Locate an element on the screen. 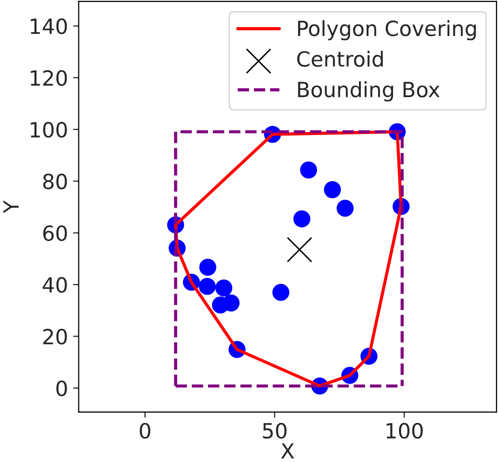 The image size is (498, 462). legend-label: Centroid is located at coordinates (340, 58).